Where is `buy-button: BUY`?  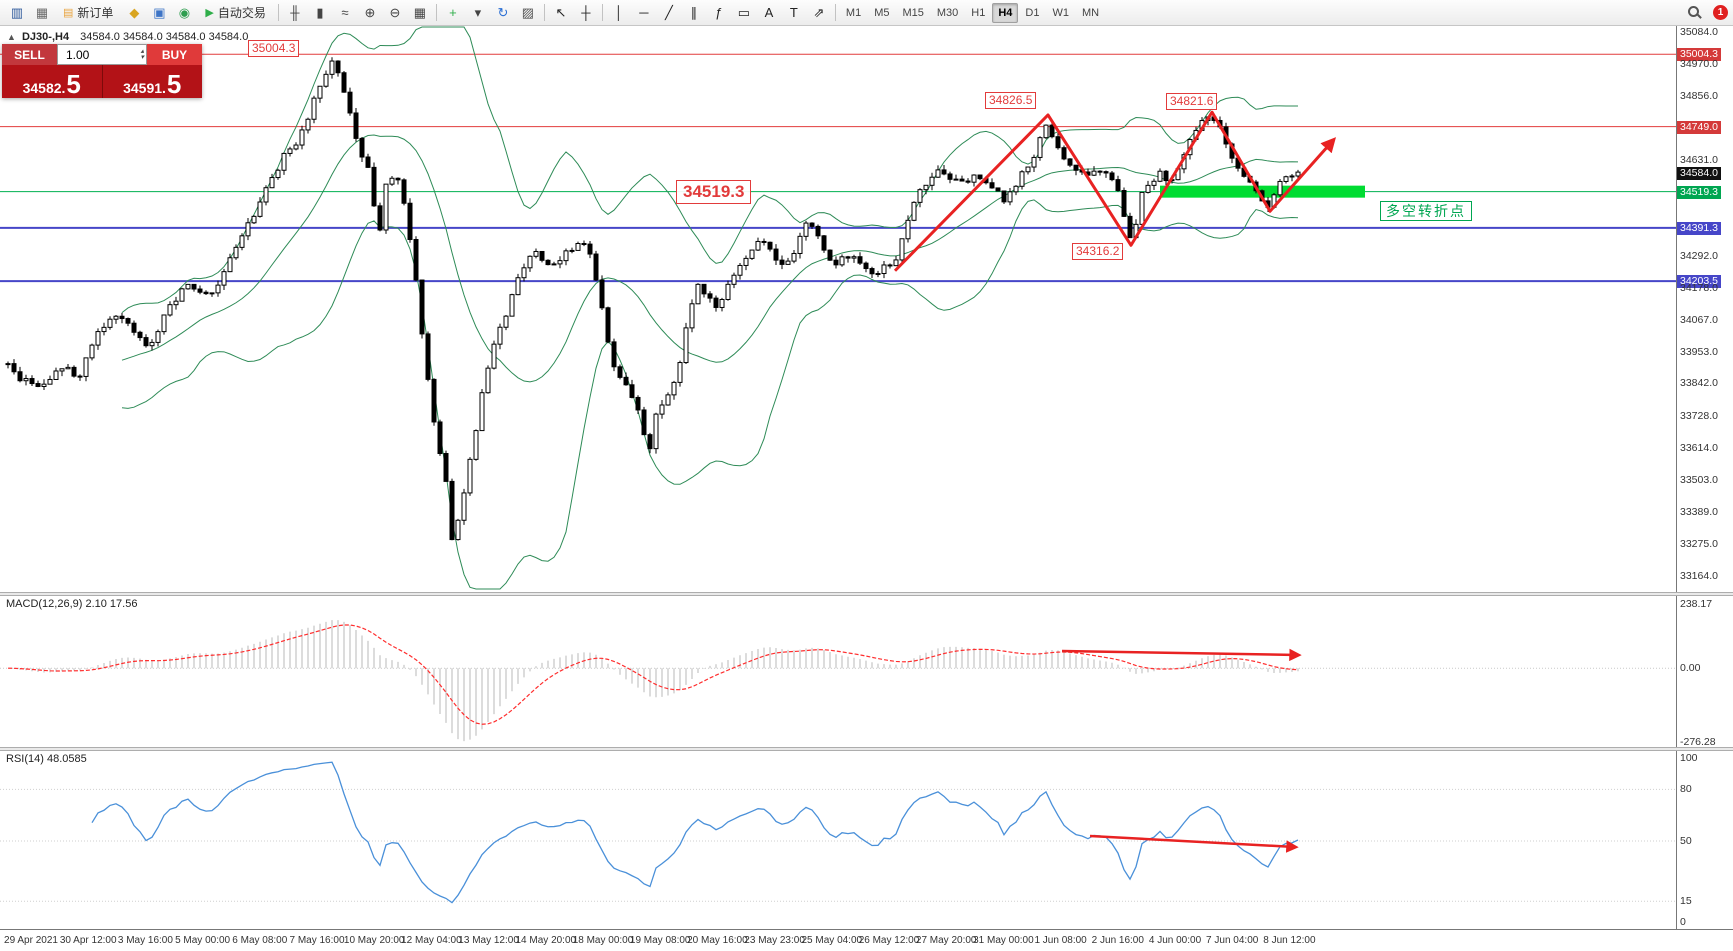 buy-button: BUY is located at coordinates (174, 54).